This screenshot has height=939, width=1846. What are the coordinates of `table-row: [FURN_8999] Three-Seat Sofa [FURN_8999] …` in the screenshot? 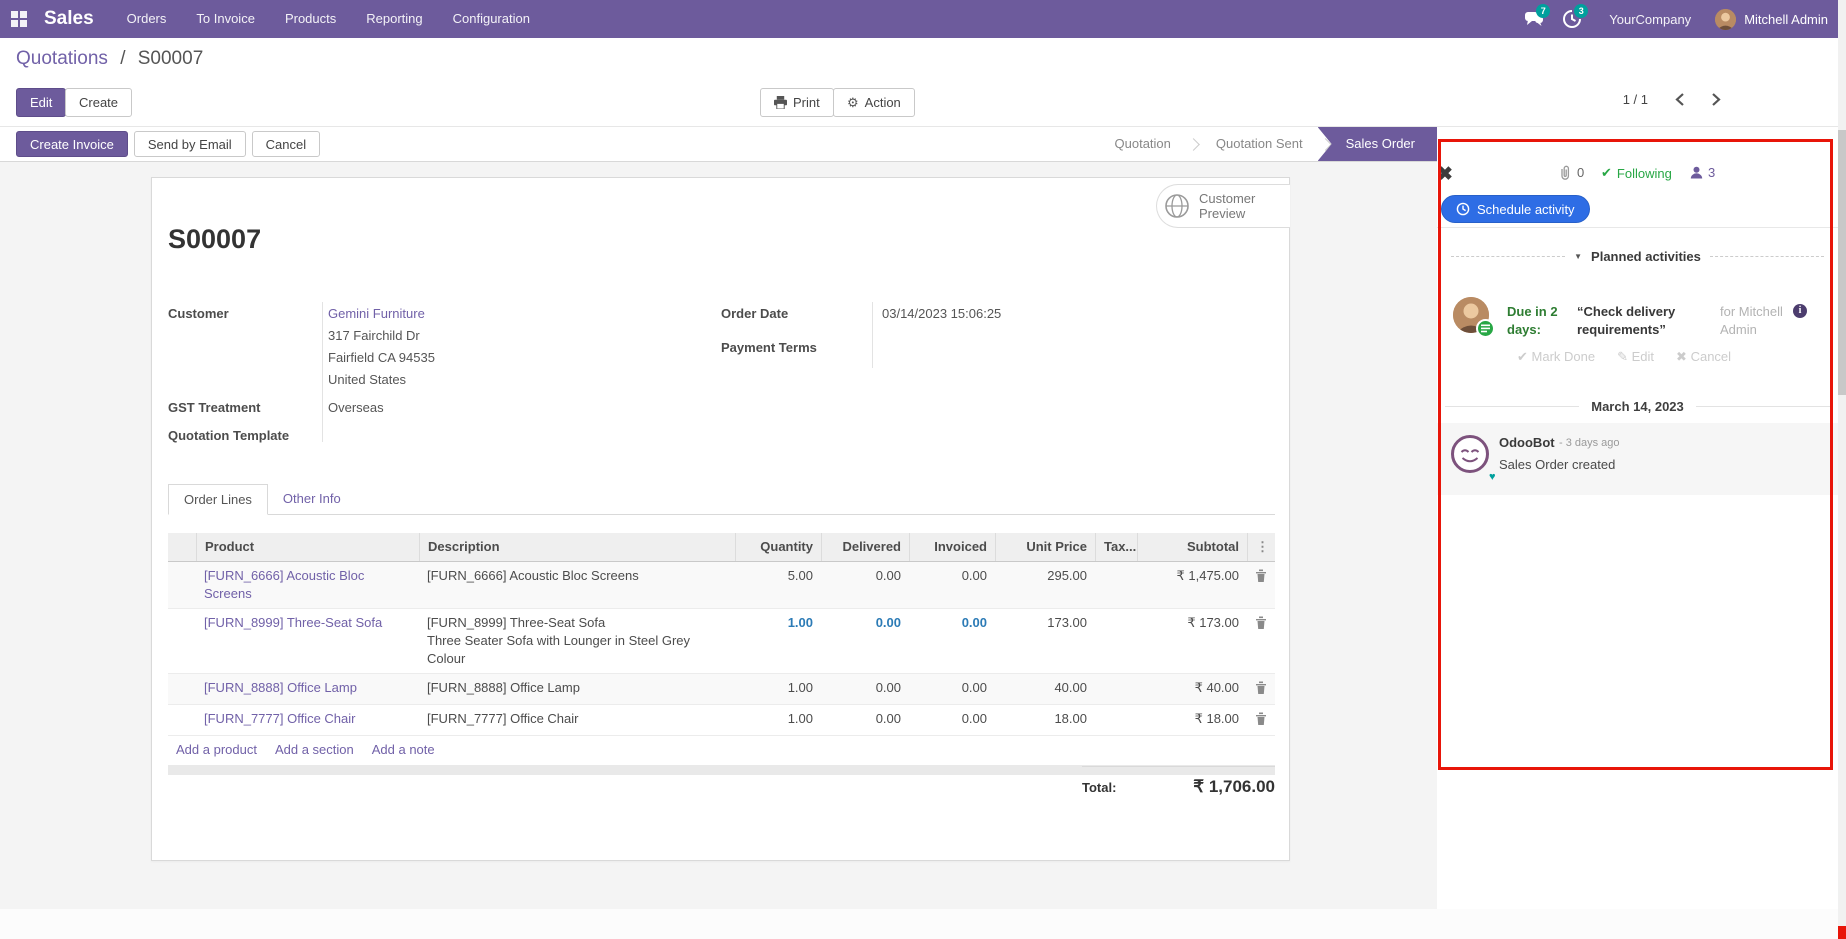 It's located at (721, 641).